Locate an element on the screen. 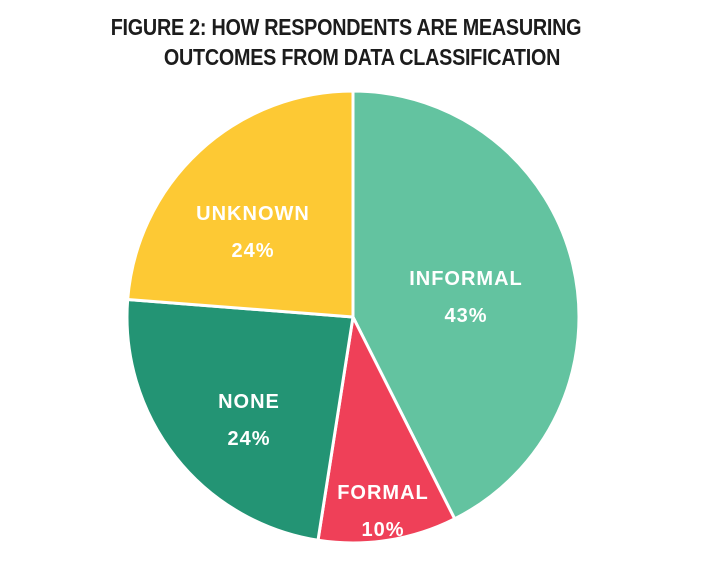  pie-slice-none is located at coordinates (240, 419).